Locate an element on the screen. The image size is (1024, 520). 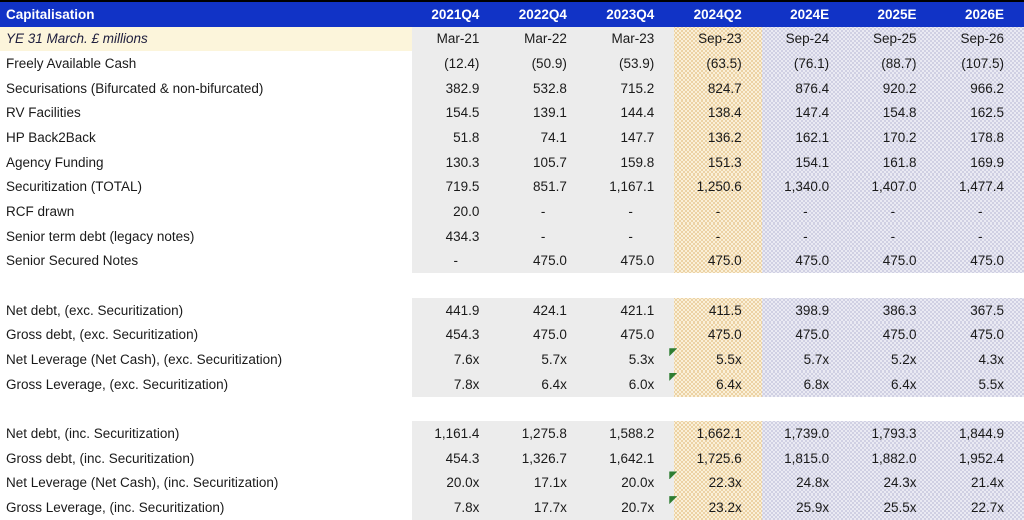
data-cell: (12.4) is located at coordinates (456, 63).